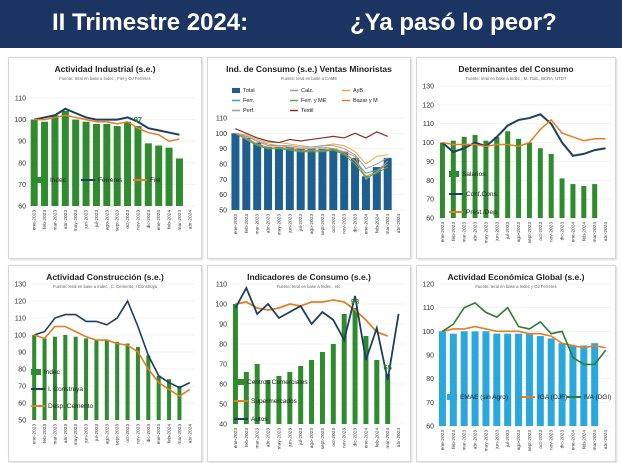  Describe the element at coordinates (428, 332) in the screenshot. I see `y-tick-label: 100` at that location.